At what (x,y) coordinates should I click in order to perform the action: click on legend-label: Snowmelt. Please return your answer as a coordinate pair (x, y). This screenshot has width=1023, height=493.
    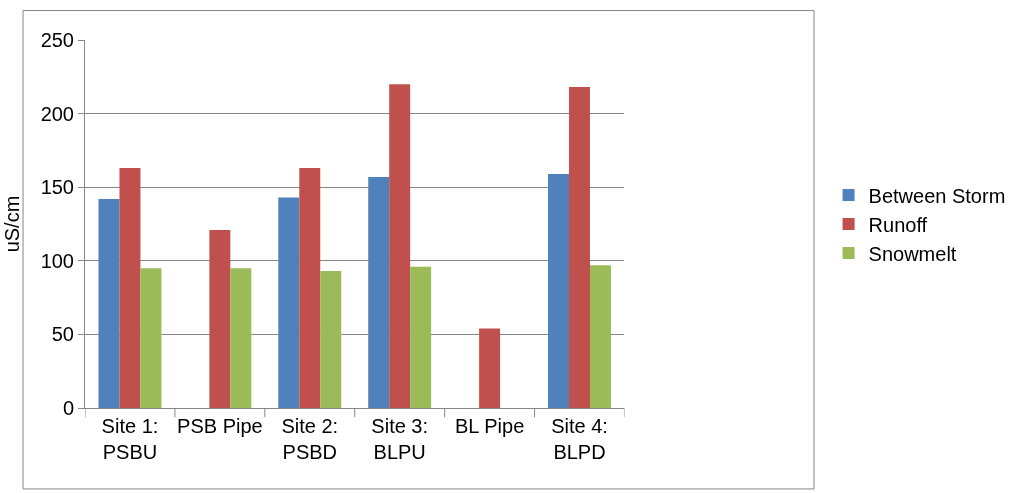
    Looking at the image, I should click on (912, 253).